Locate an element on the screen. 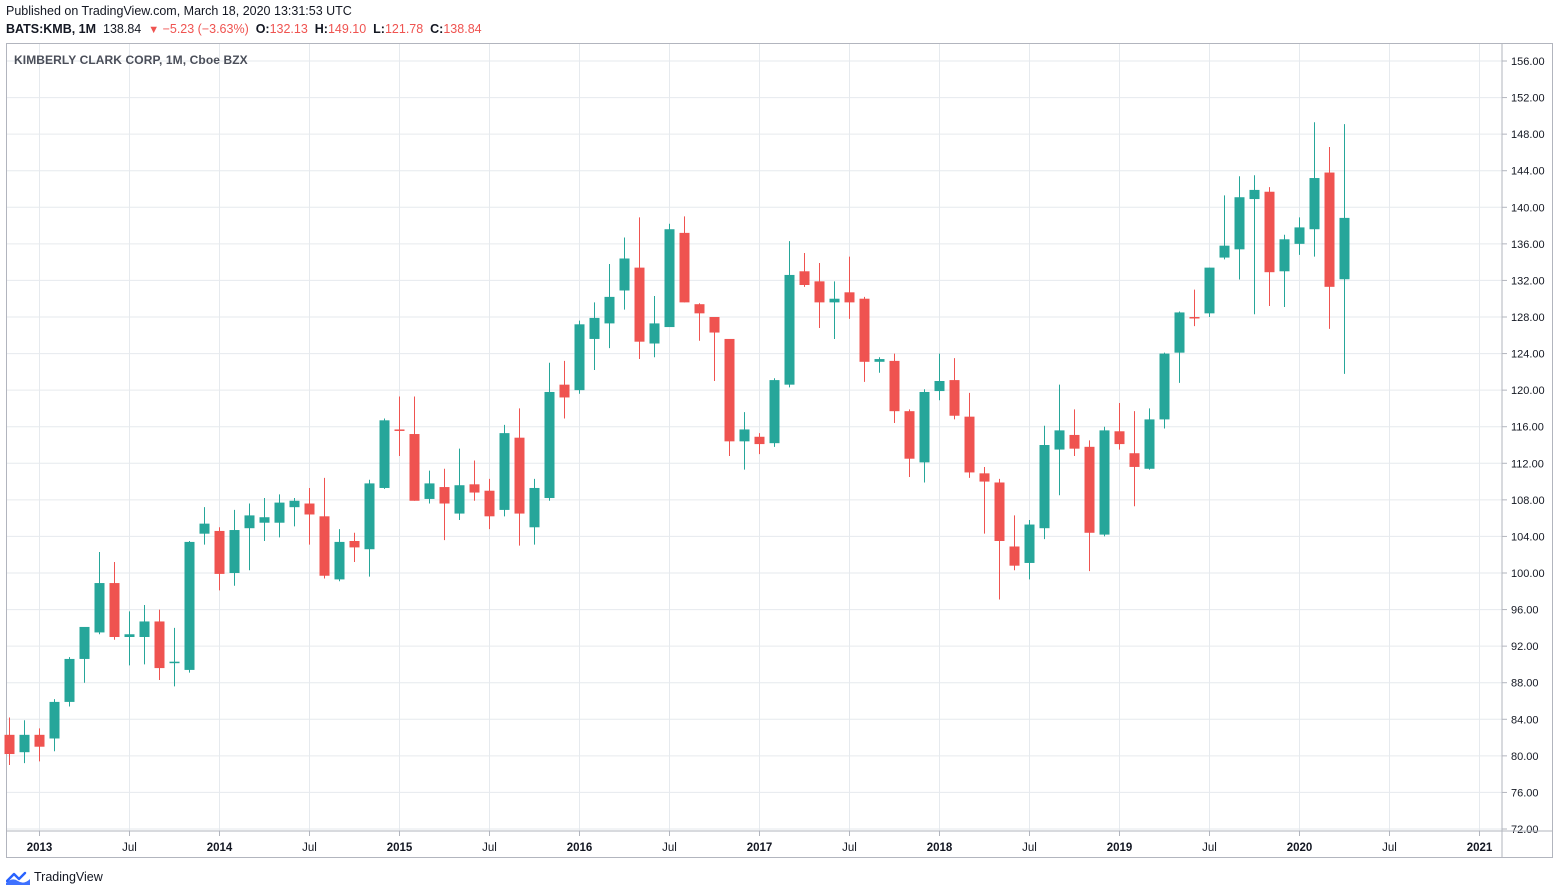  tradingview-brand: TradingView is located at coordinates (68, 877).